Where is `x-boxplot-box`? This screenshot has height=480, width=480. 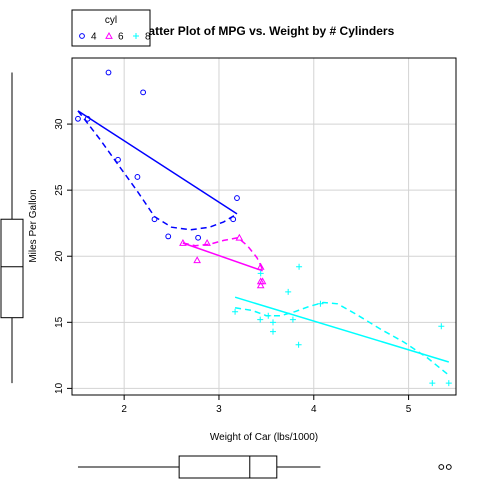
x-boxplot-box is located at coordinates (228, 467).